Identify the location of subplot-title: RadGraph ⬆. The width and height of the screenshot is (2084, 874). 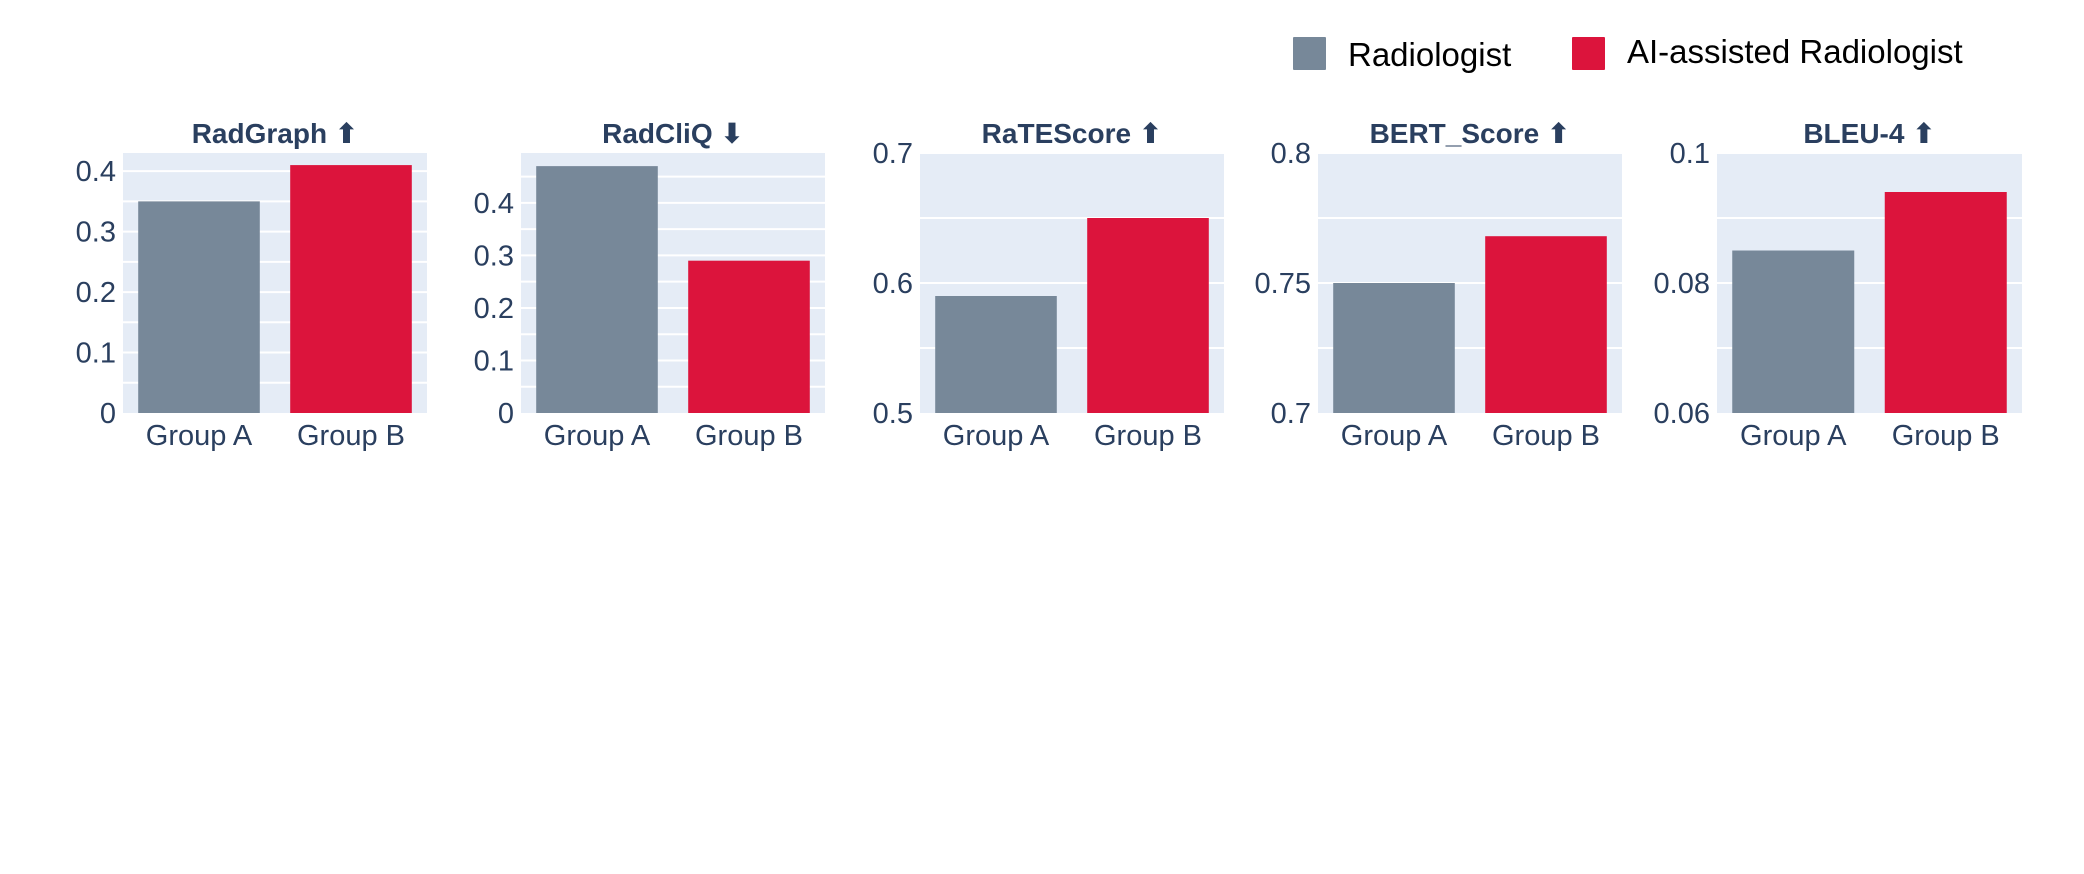
(275, 133).